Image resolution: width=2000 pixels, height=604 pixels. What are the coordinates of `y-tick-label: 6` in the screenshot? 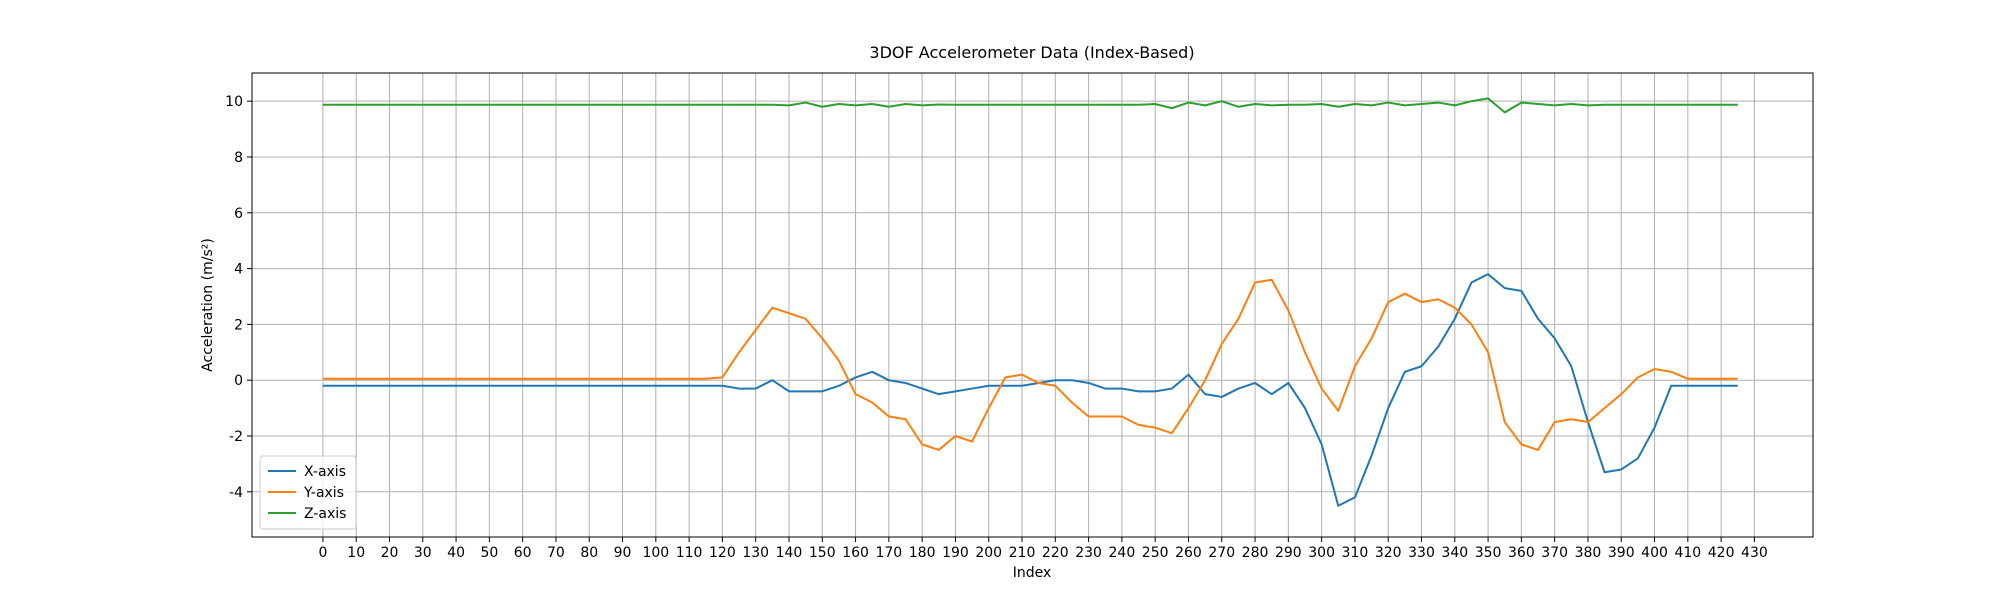 It's located at (238, 214).